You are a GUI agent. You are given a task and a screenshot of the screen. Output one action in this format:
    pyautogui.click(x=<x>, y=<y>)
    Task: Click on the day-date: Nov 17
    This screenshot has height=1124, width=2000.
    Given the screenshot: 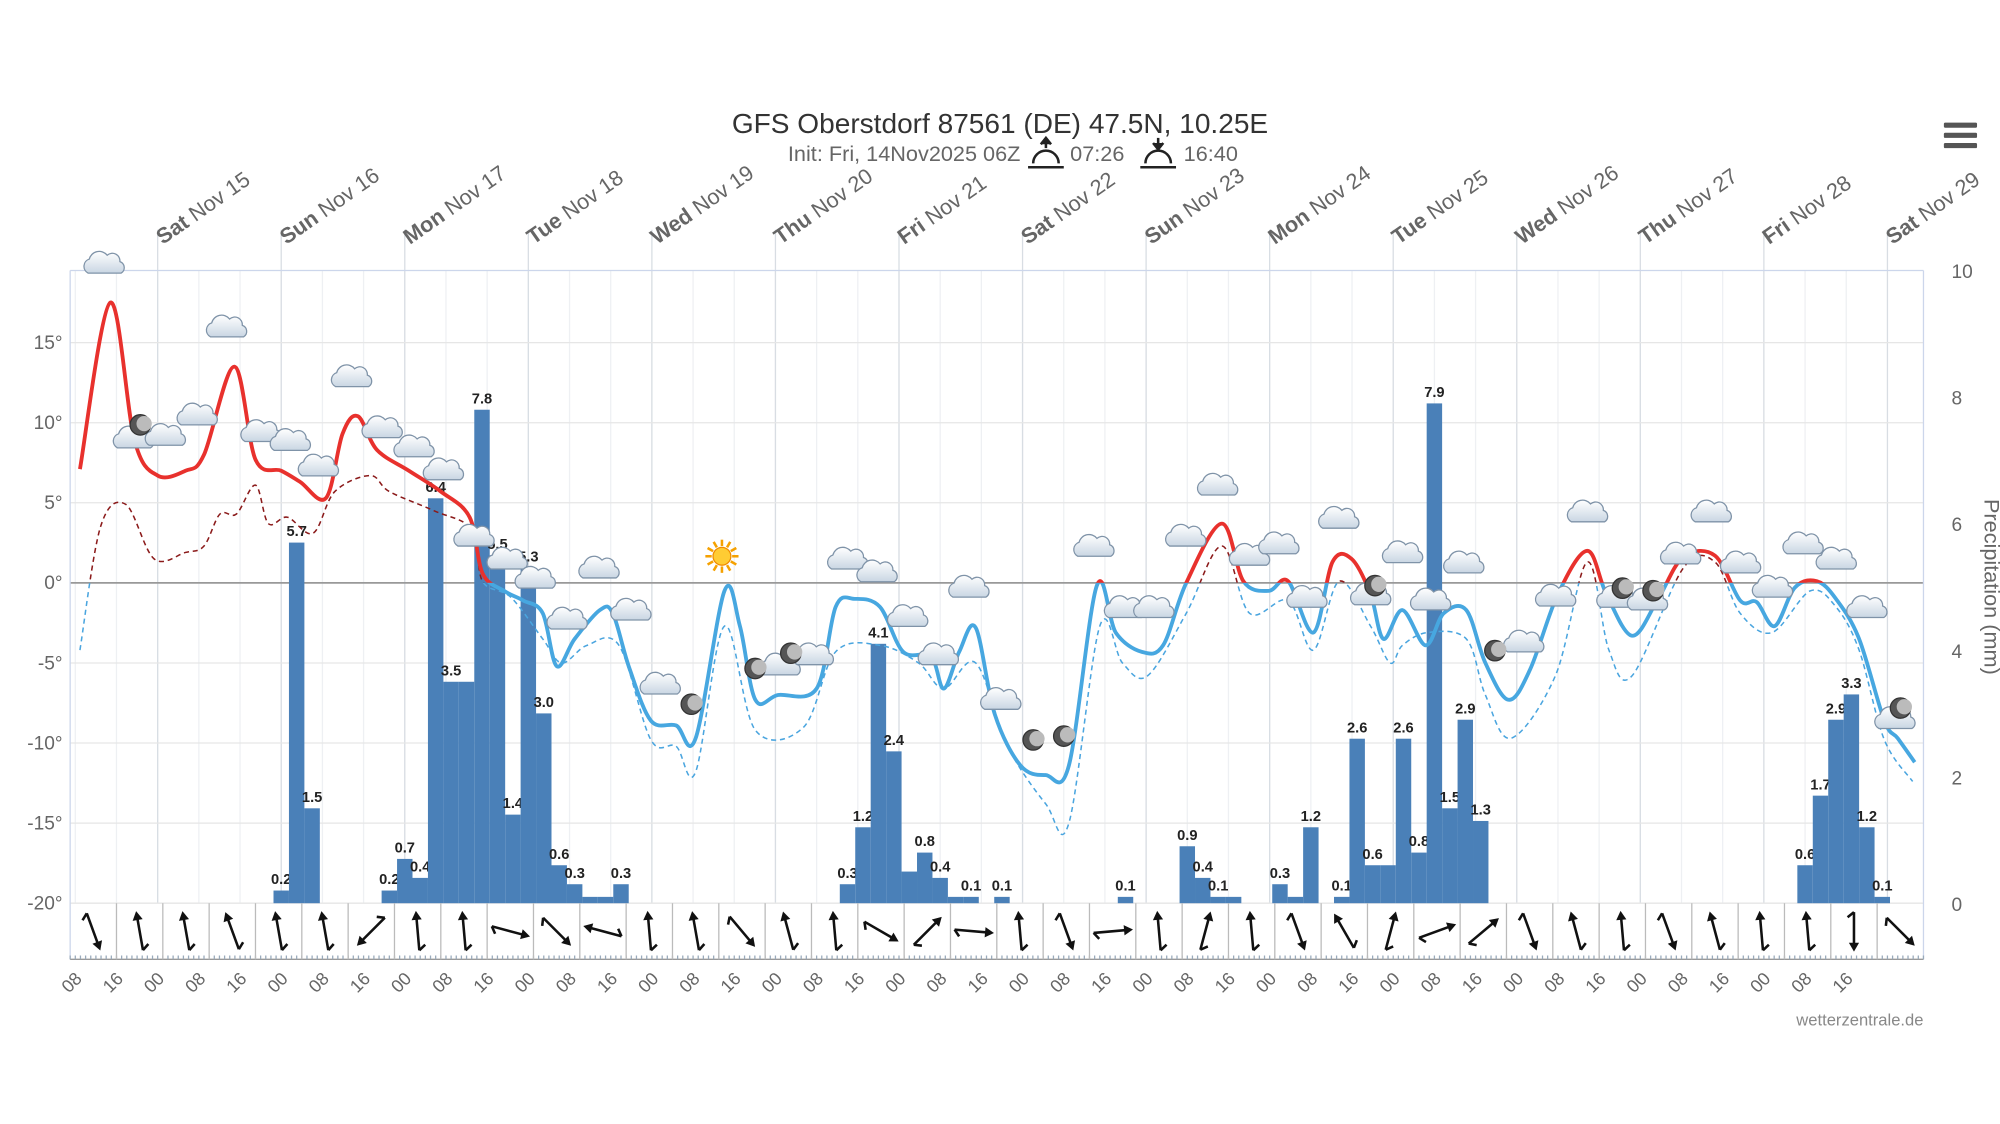 What is the action you would take?
    pyautogui.click(x=475, y=190)
    